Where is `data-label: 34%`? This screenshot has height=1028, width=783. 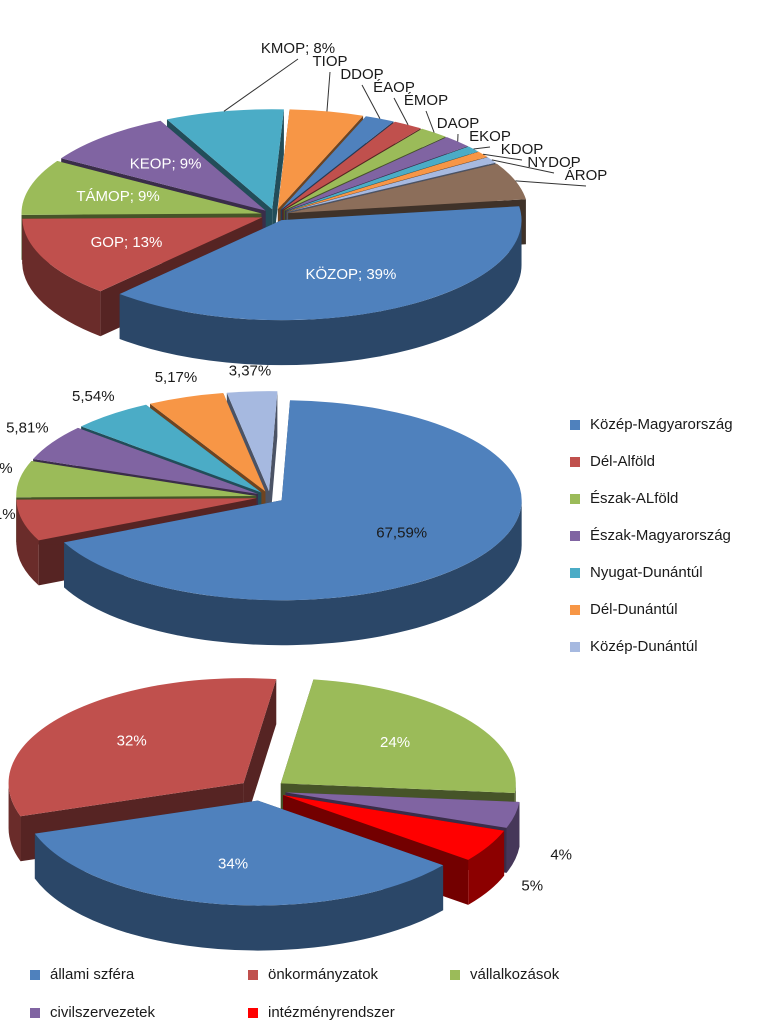 data-label: 34% is located at coordinates (233, 864).